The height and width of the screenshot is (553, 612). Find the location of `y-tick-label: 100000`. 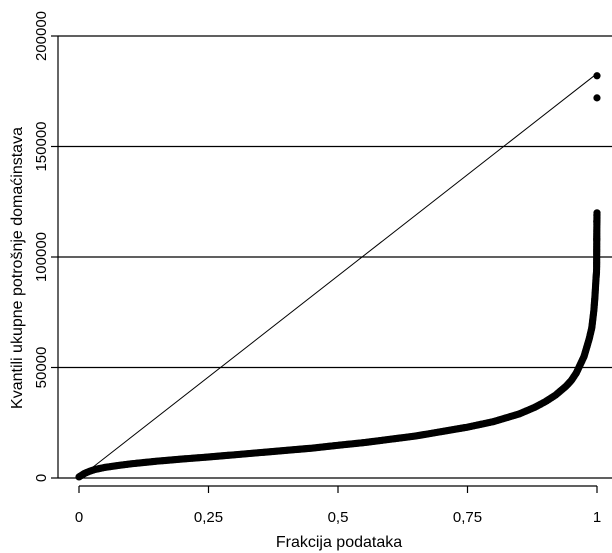

y-tick-label: 100000 is located at coordinates (41, 257).